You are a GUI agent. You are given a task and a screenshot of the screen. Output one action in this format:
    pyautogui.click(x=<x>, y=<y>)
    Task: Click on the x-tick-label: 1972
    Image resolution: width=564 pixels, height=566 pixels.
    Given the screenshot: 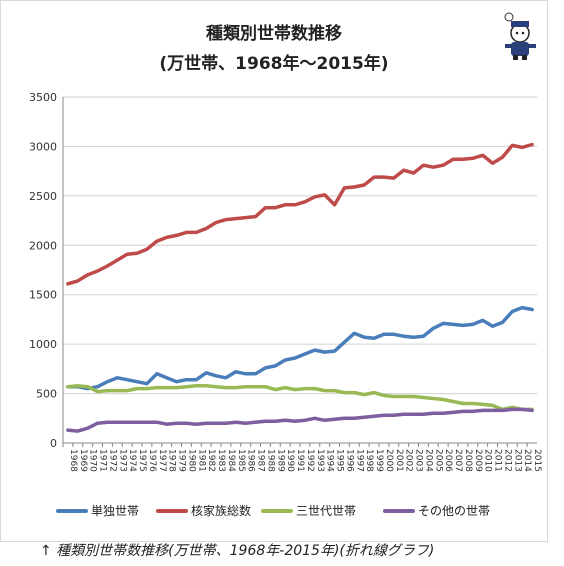 What is the action you would take?
    pyautogui.click(x=112, y=460)
    